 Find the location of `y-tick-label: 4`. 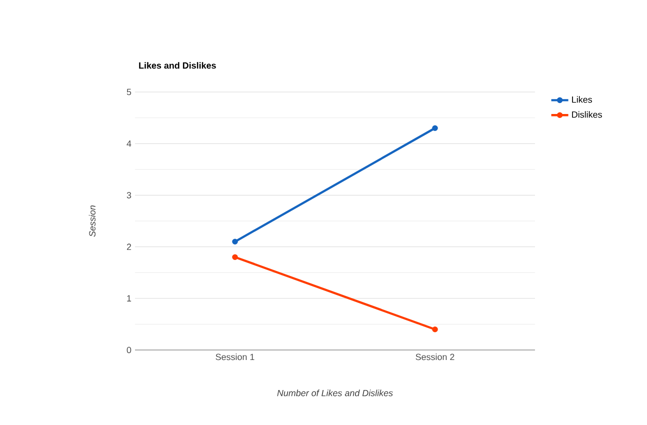

y-tick-label: 4 is located at coordinates (129, 143).